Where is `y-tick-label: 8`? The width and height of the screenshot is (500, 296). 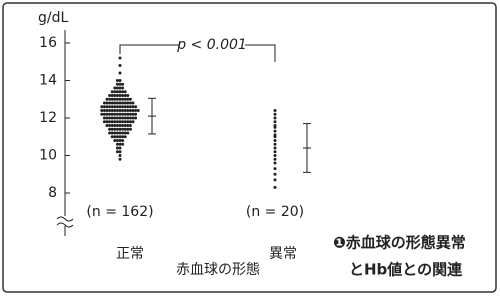
y-tick-label: 8 is located at coordinates (52, 193).